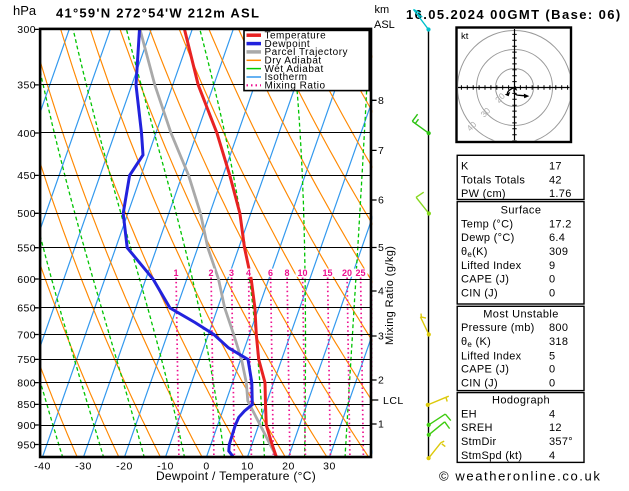 This screenshot has height=491, width=629. I want to click on svg-text: 42, so click(555, 180).